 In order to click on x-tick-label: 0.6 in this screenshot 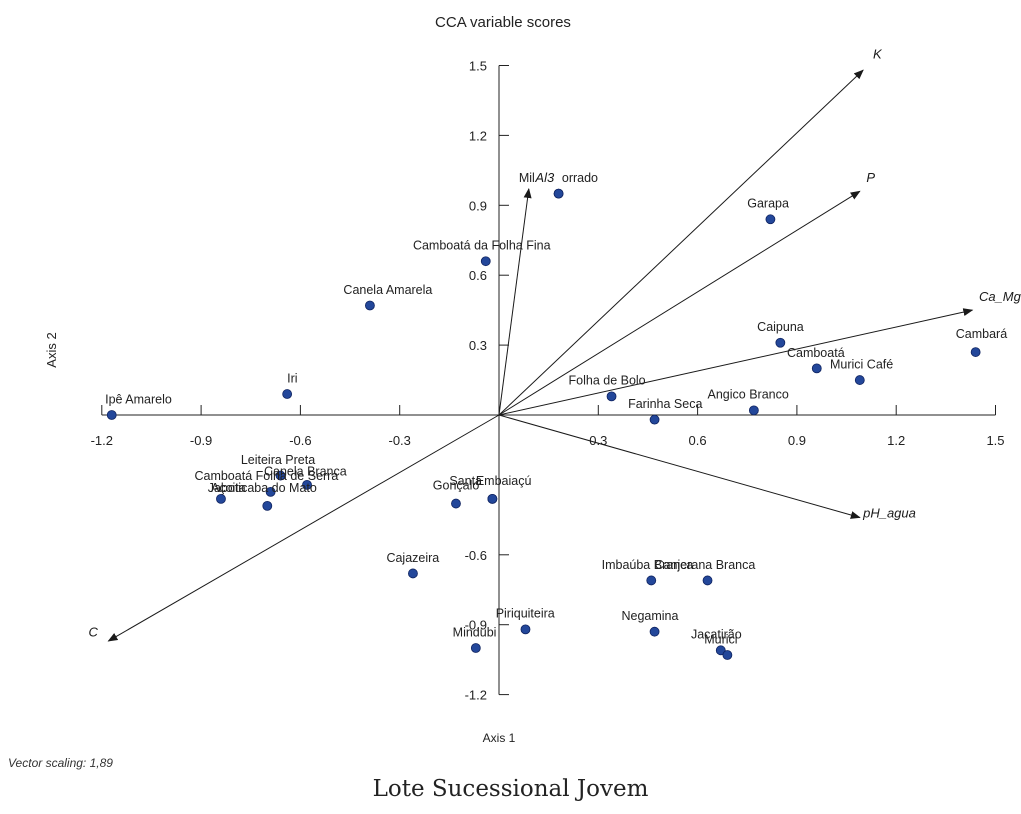, I will do `click(698, 440)`.